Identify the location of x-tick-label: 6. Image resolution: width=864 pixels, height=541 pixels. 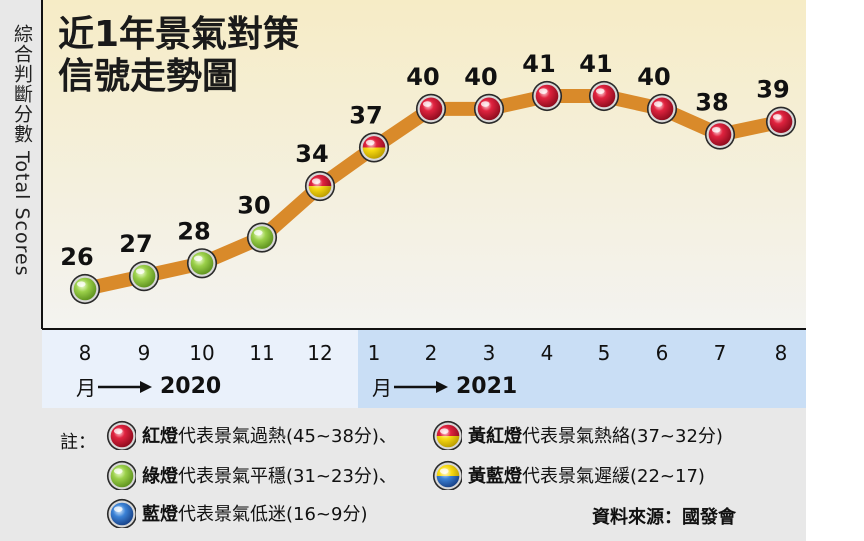
(662, 353).